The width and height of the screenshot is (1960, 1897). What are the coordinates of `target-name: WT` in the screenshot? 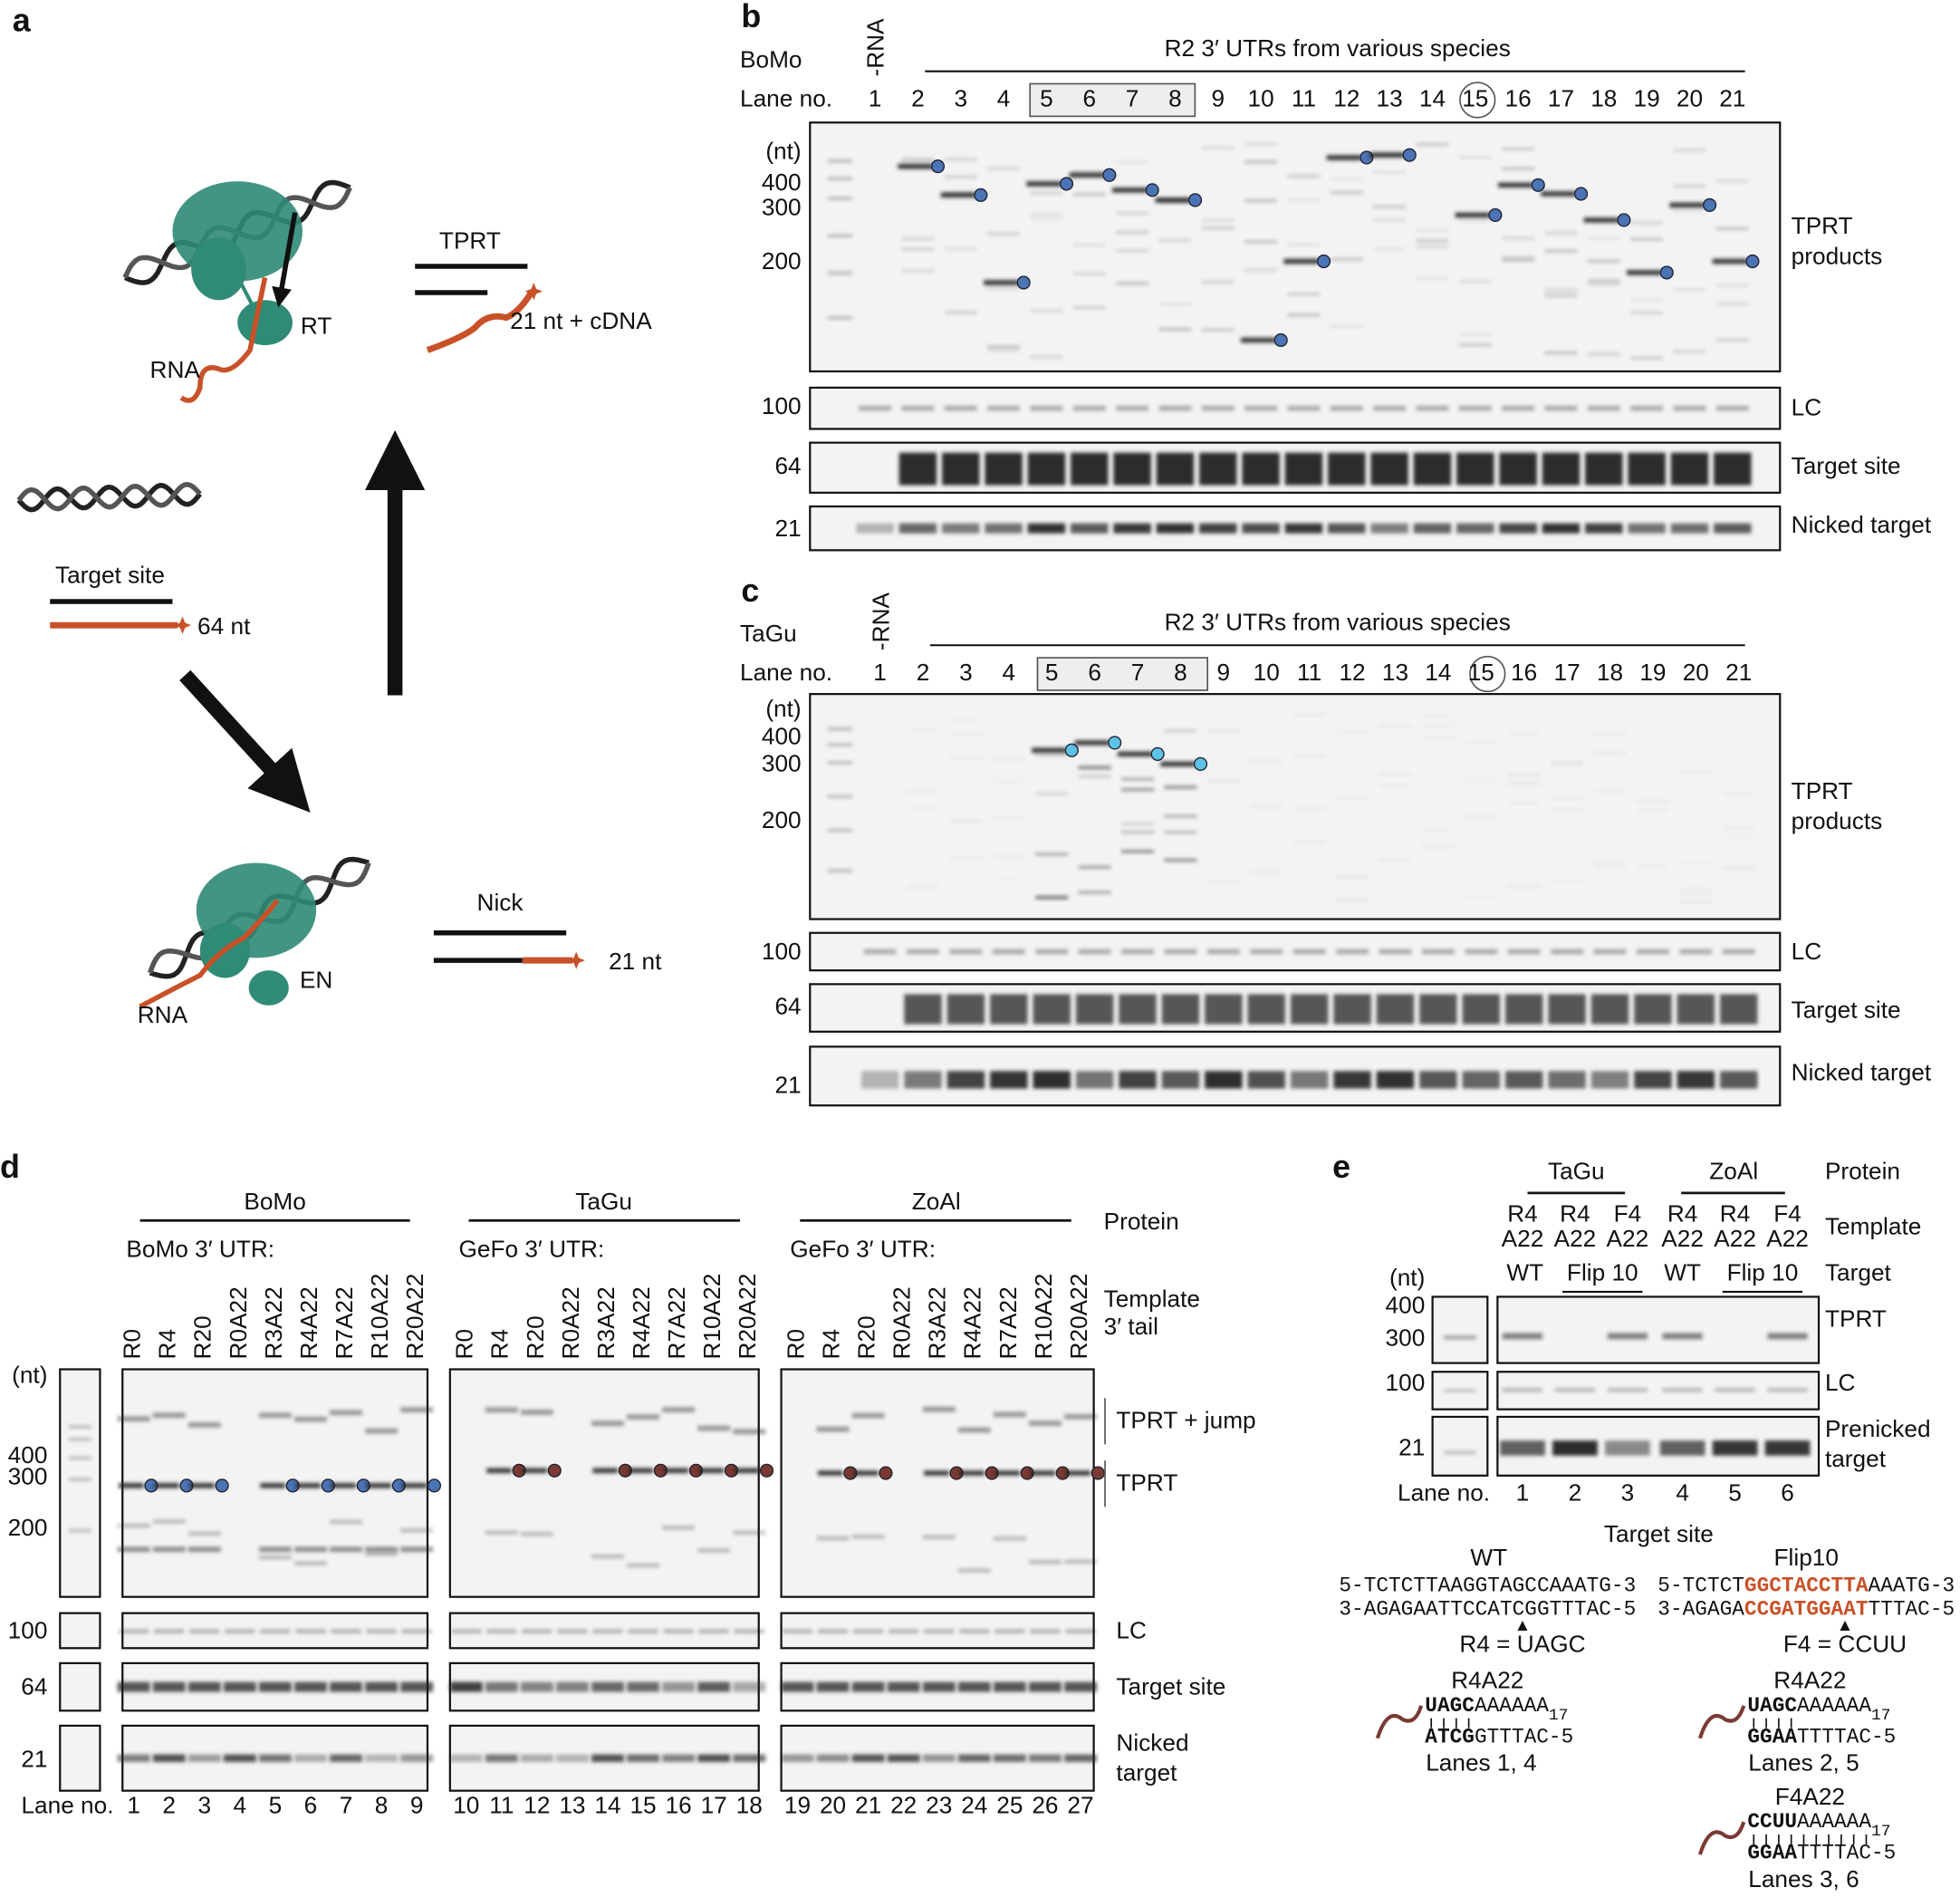 It's located at (1488, 1557).